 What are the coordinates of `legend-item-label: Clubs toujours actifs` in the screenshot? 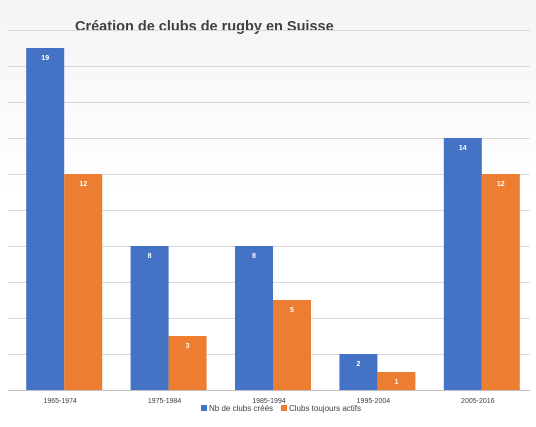 It's located at (325, 408).